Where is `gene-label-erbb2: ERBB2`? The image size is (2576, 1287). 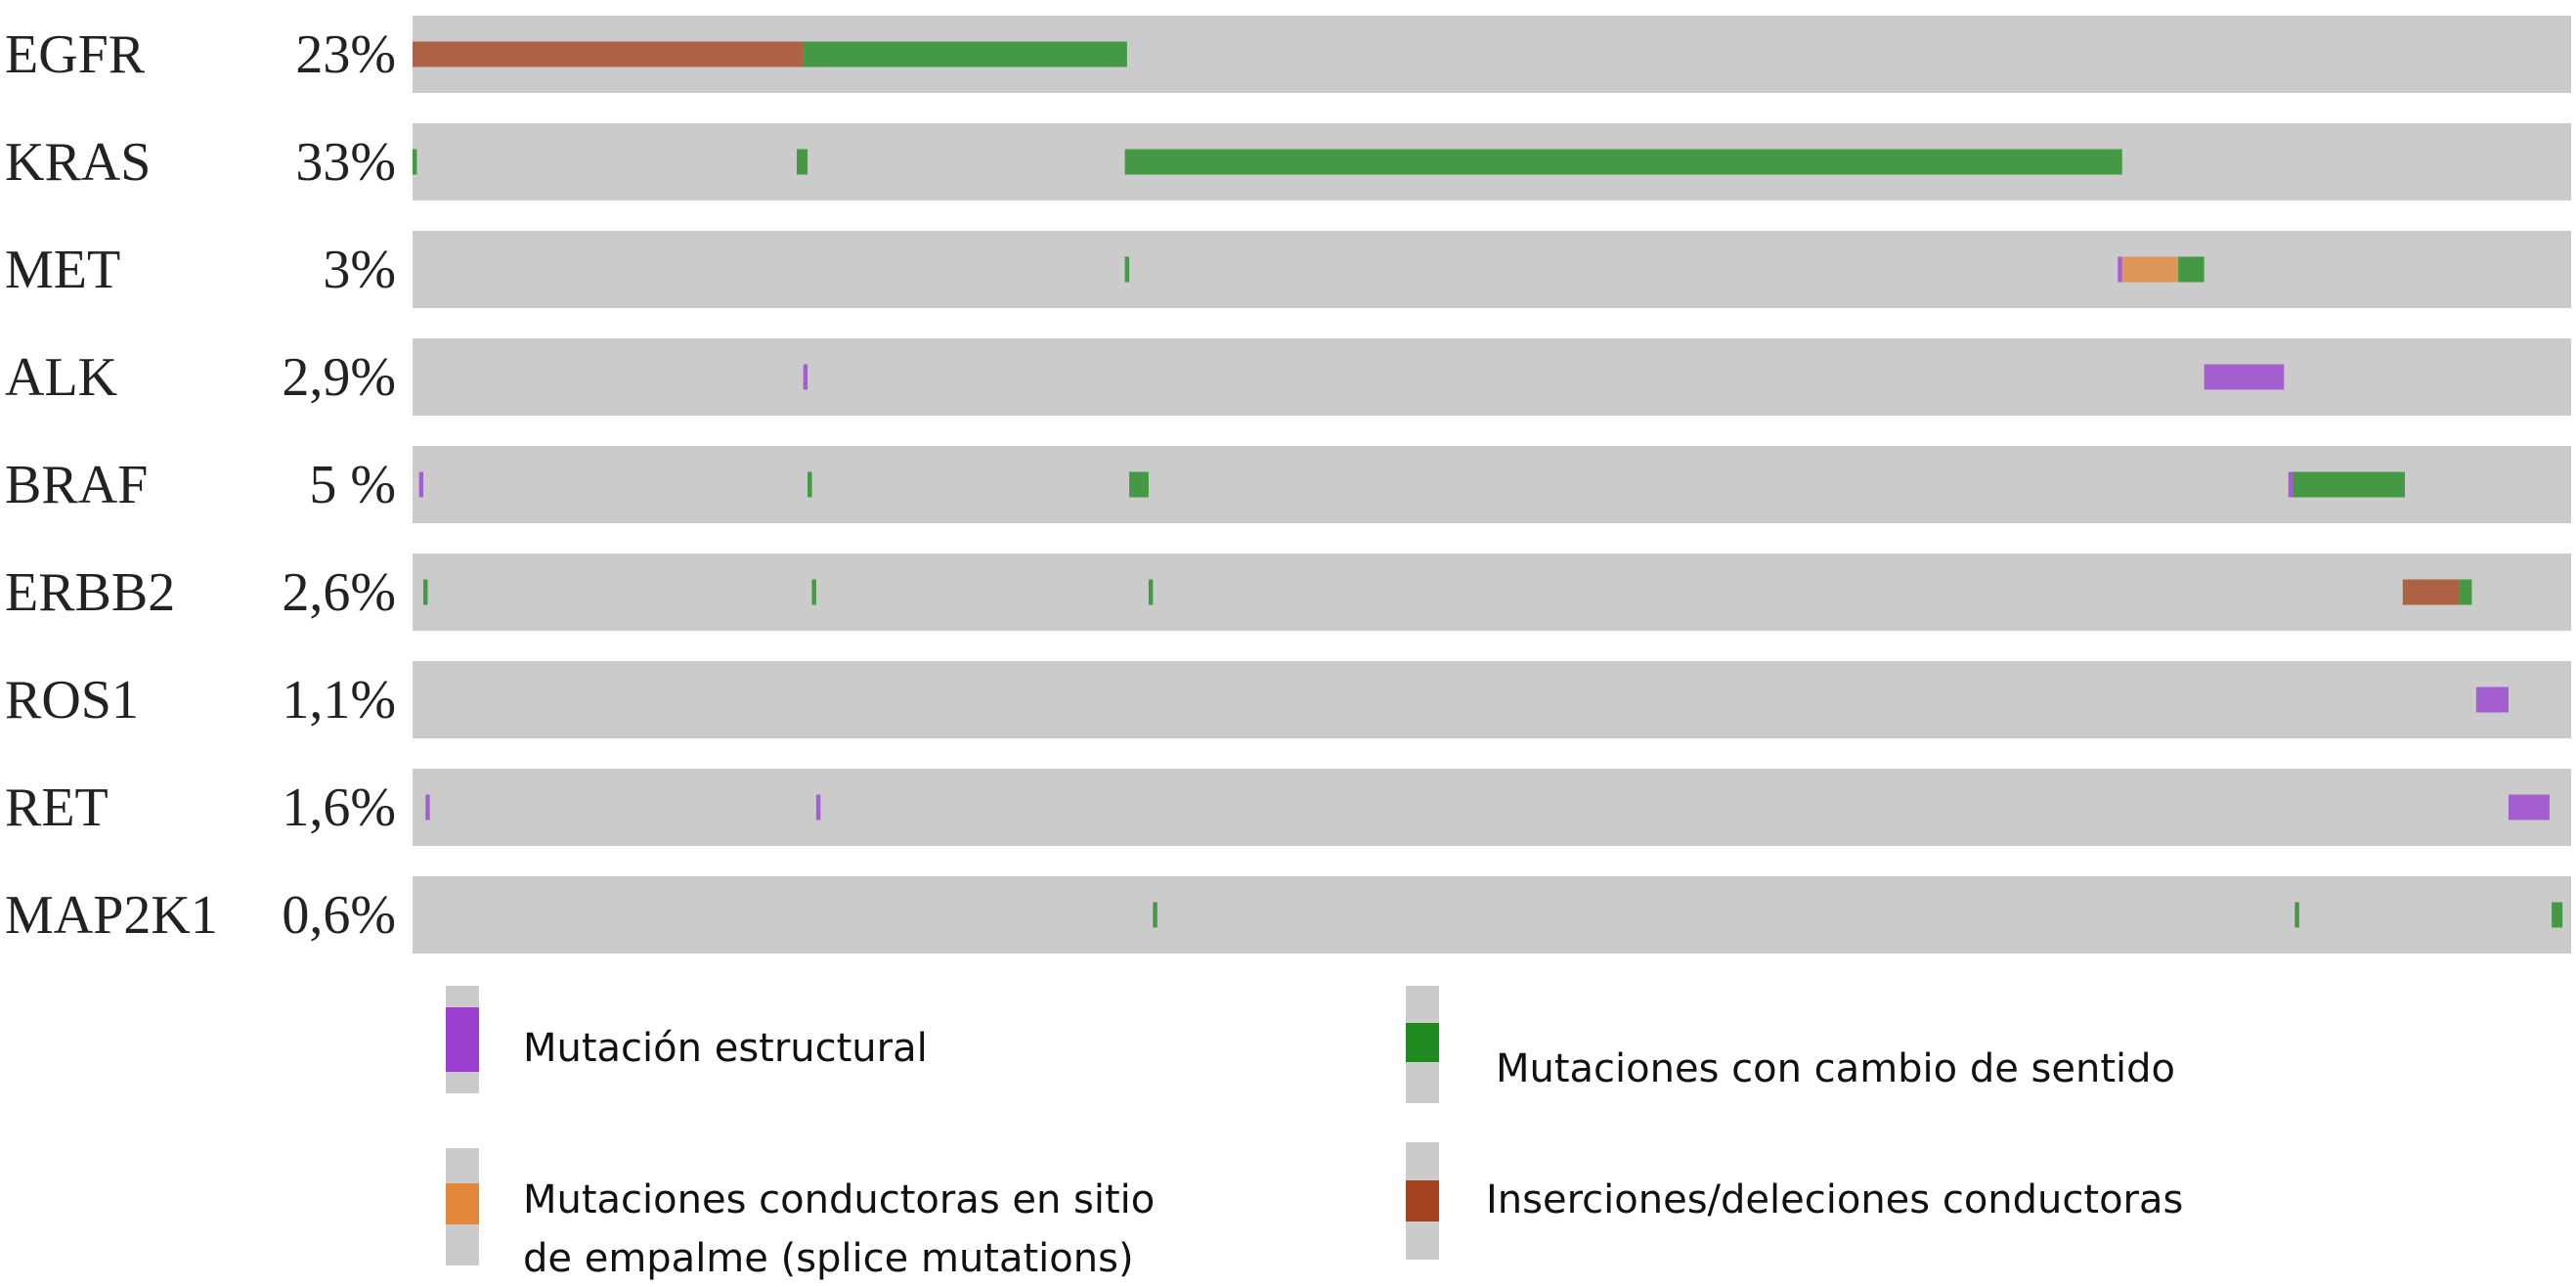
gene-label-erbb2: ERBB2 is located at coordinates (90, 592).